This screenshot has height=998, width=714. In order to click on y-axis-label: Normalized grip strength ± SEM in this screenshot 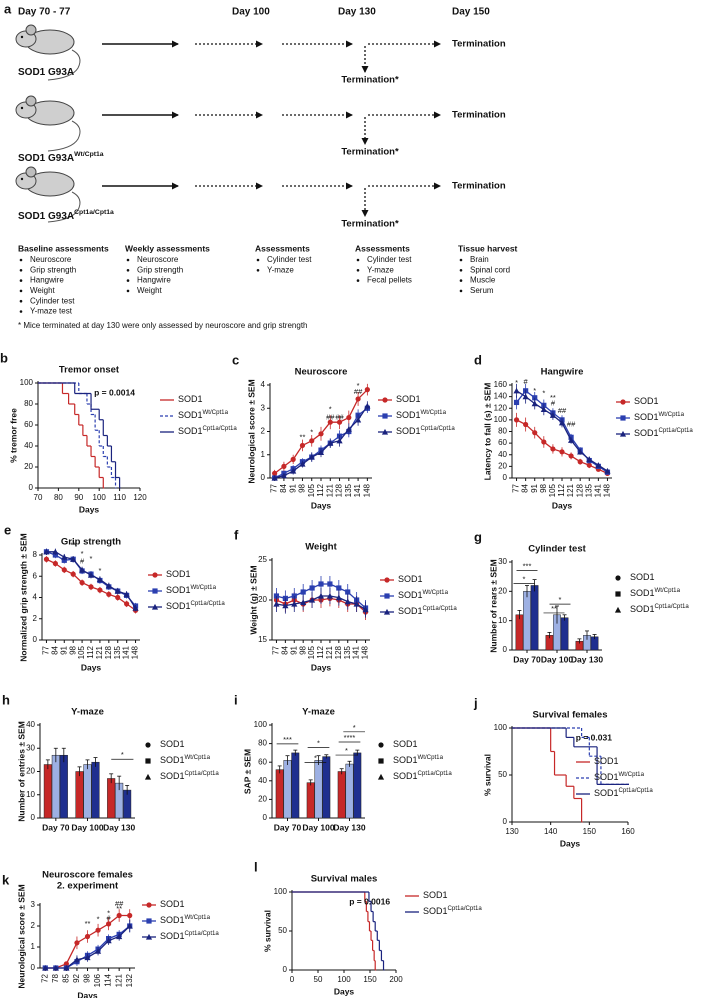, I will do `click(23, 597)`.